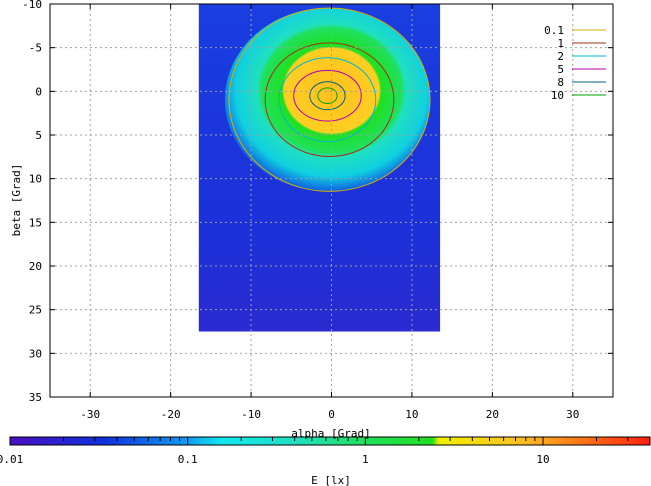  What do you see at coordinates (16, 200) in the screenshot?
I see `y-axis-label: beta [Grad]` at bounding box center [16, 200].